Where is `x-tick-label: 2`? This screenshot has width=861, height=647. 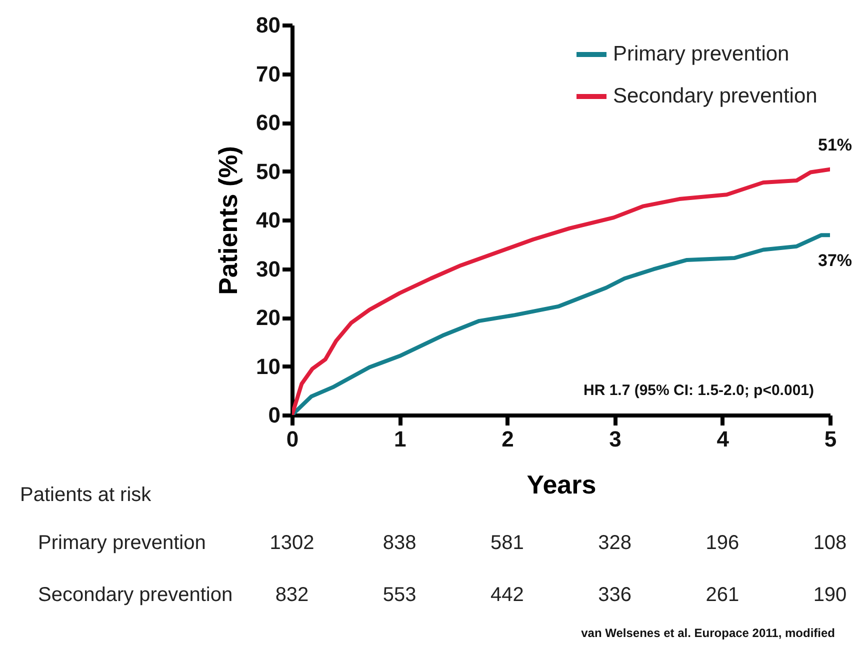 x-tick-label: 2 is located at coordinates (508, 439).